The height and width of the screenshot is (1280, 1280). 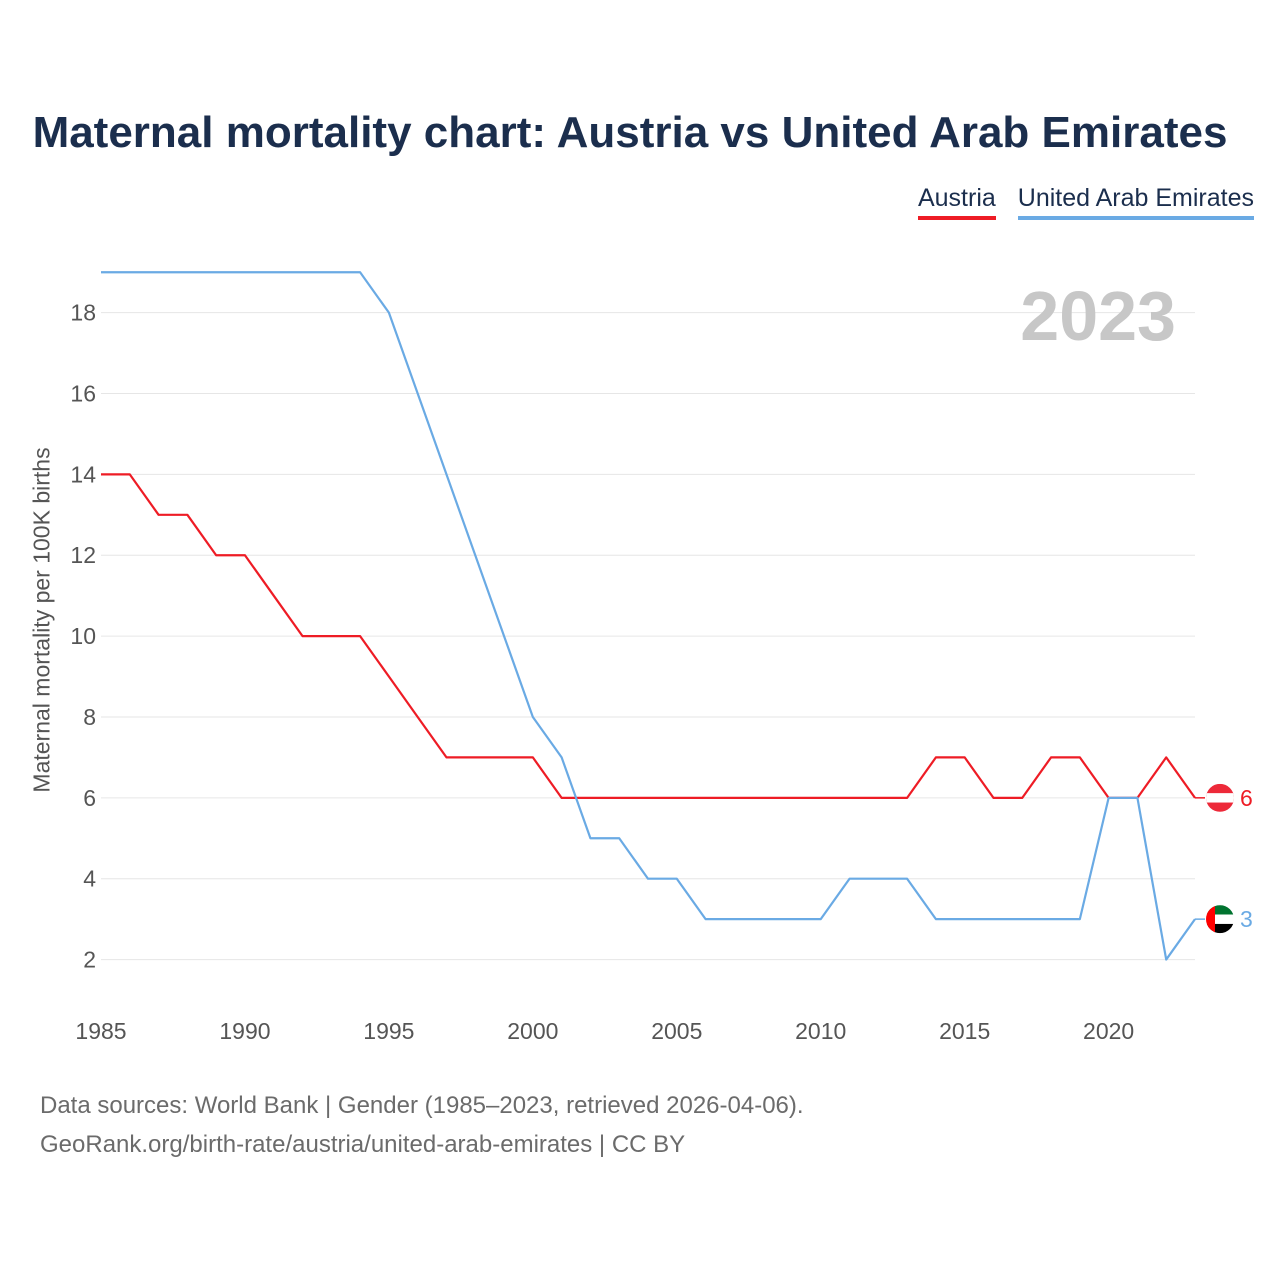 I want to click on legend-item-united-arab-emirates: United Arab Emirates, so click(x=1135, y=202).